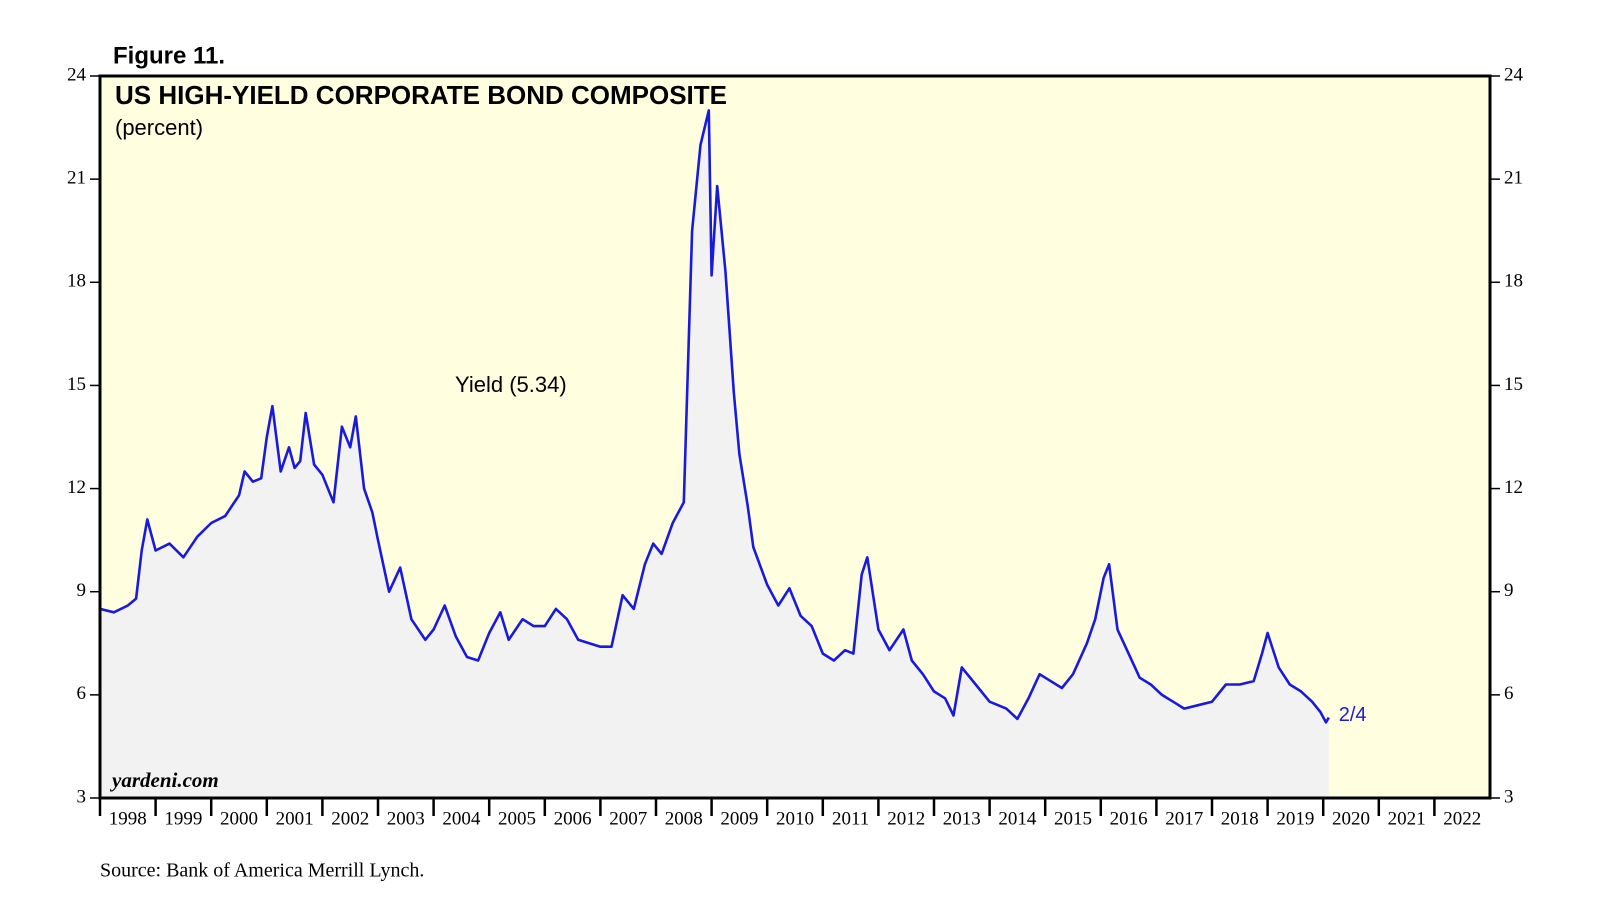  Describe the element at coordinates (1513, 487) in the screenshot. I see `y2-tick-label: 12` at that location.